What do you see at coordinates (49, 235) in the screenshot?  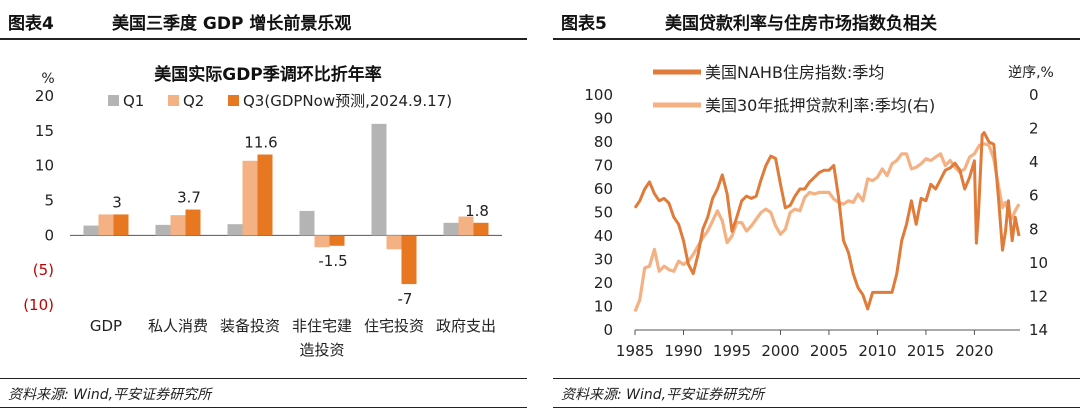 I see `y-tick-label-4: 0` at bounding box center [49, 235].